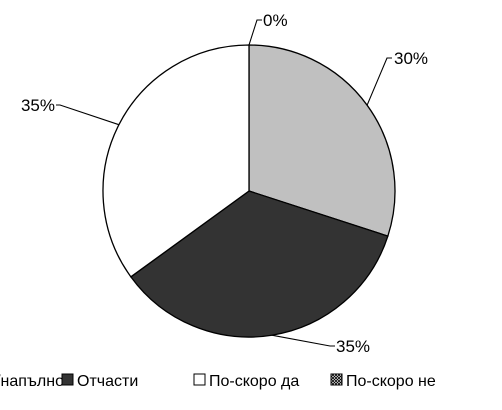  I want to click on legend-label: По-скоро не, so click(391, 381).